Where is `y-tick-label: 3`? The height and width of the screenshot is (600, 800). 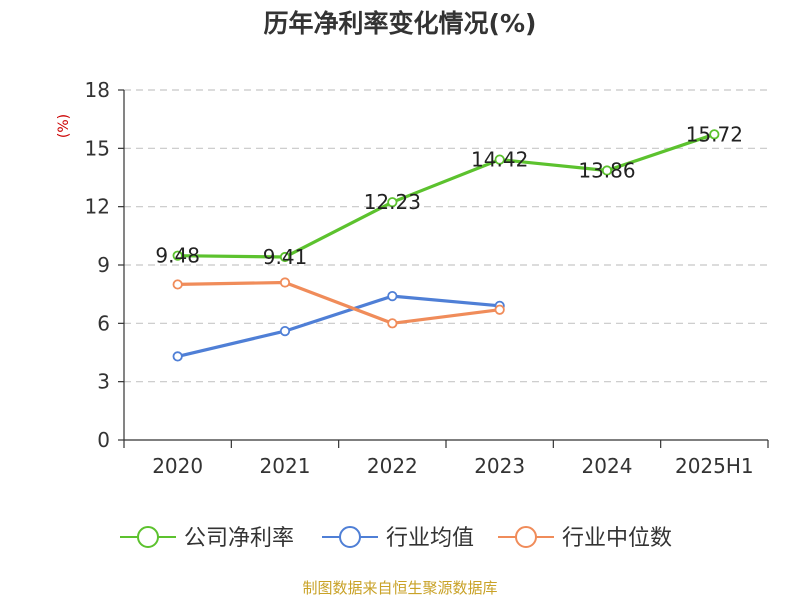 y-tick-label: 3 is located at coordinates (103, 382).